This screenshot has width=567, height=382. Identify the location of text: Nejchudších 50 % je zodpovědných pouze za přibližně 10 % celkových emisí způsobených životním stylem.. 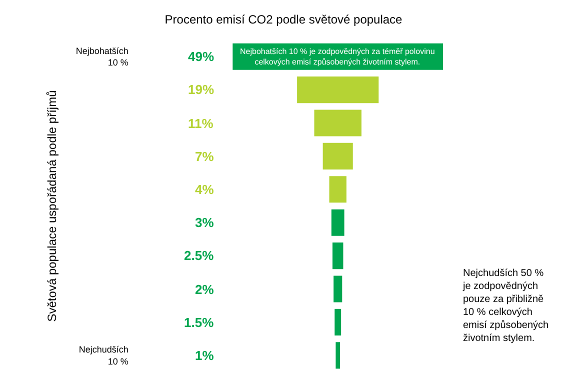
(505, 306).